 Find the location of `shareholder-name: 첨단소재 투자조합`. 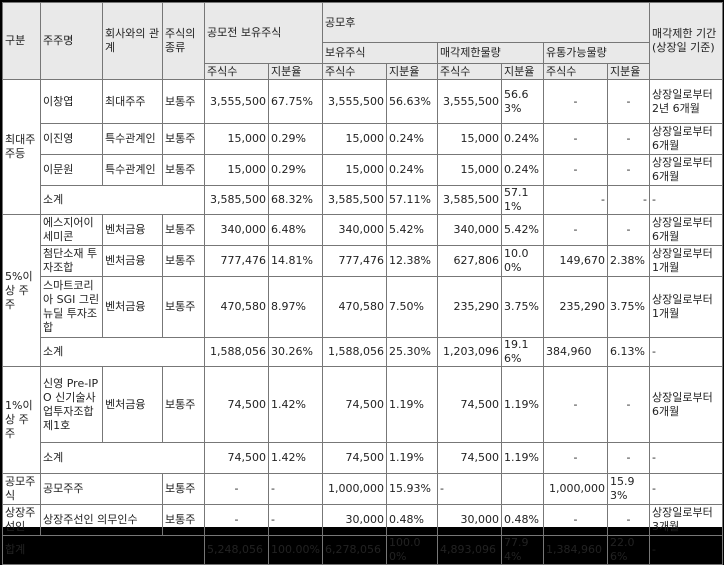

shareholder-name: 첨단소재 투자조합 is located at coordinates (71, 261).